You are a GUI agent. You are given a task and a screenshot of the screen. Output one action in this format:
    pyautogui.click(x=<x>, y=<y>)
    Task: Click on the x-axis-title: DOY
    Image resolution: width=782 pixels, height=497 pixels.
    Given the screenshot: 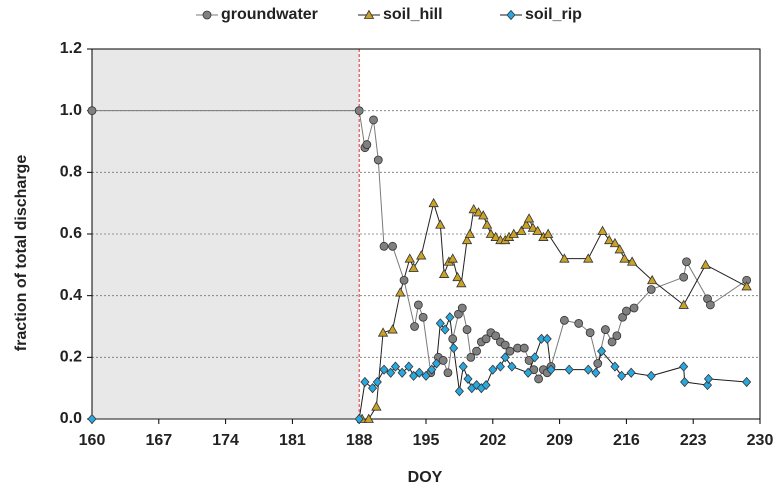 What is the action you would take?
    pyautogui.click(x=425, y=477)
    